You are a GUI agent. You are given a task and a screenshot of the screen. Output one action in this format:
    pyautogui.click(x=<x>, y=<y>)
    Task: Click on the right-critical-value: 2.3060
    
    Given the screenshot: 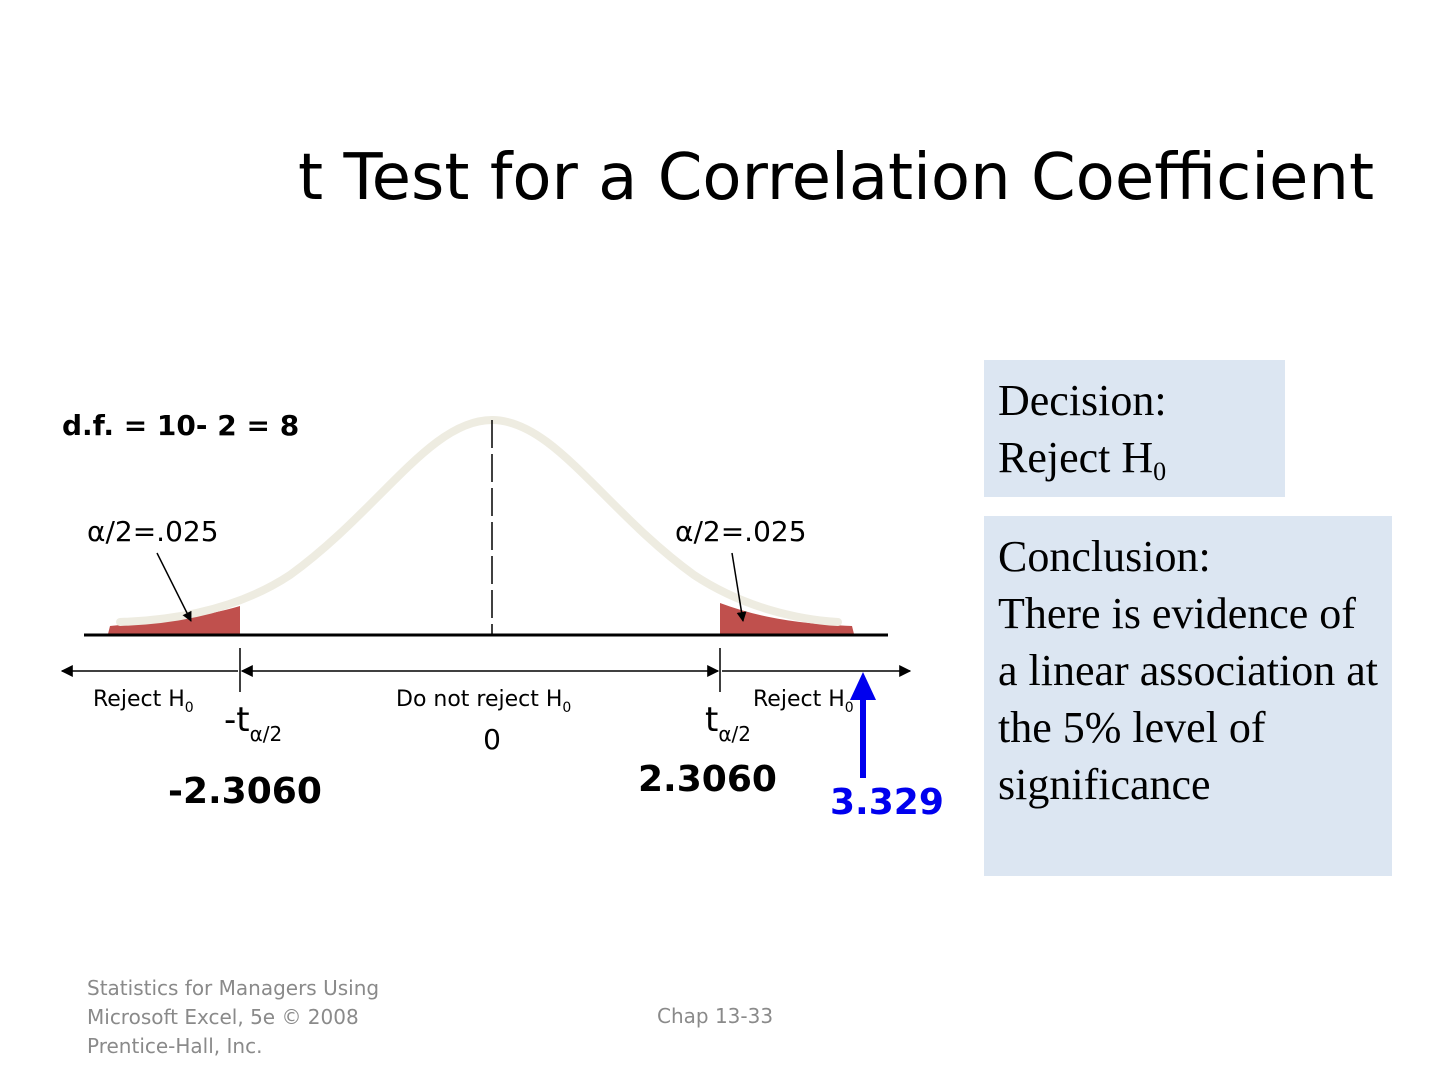 What is the action you would take?
    pyautogui.click(x=707, y=779)
    